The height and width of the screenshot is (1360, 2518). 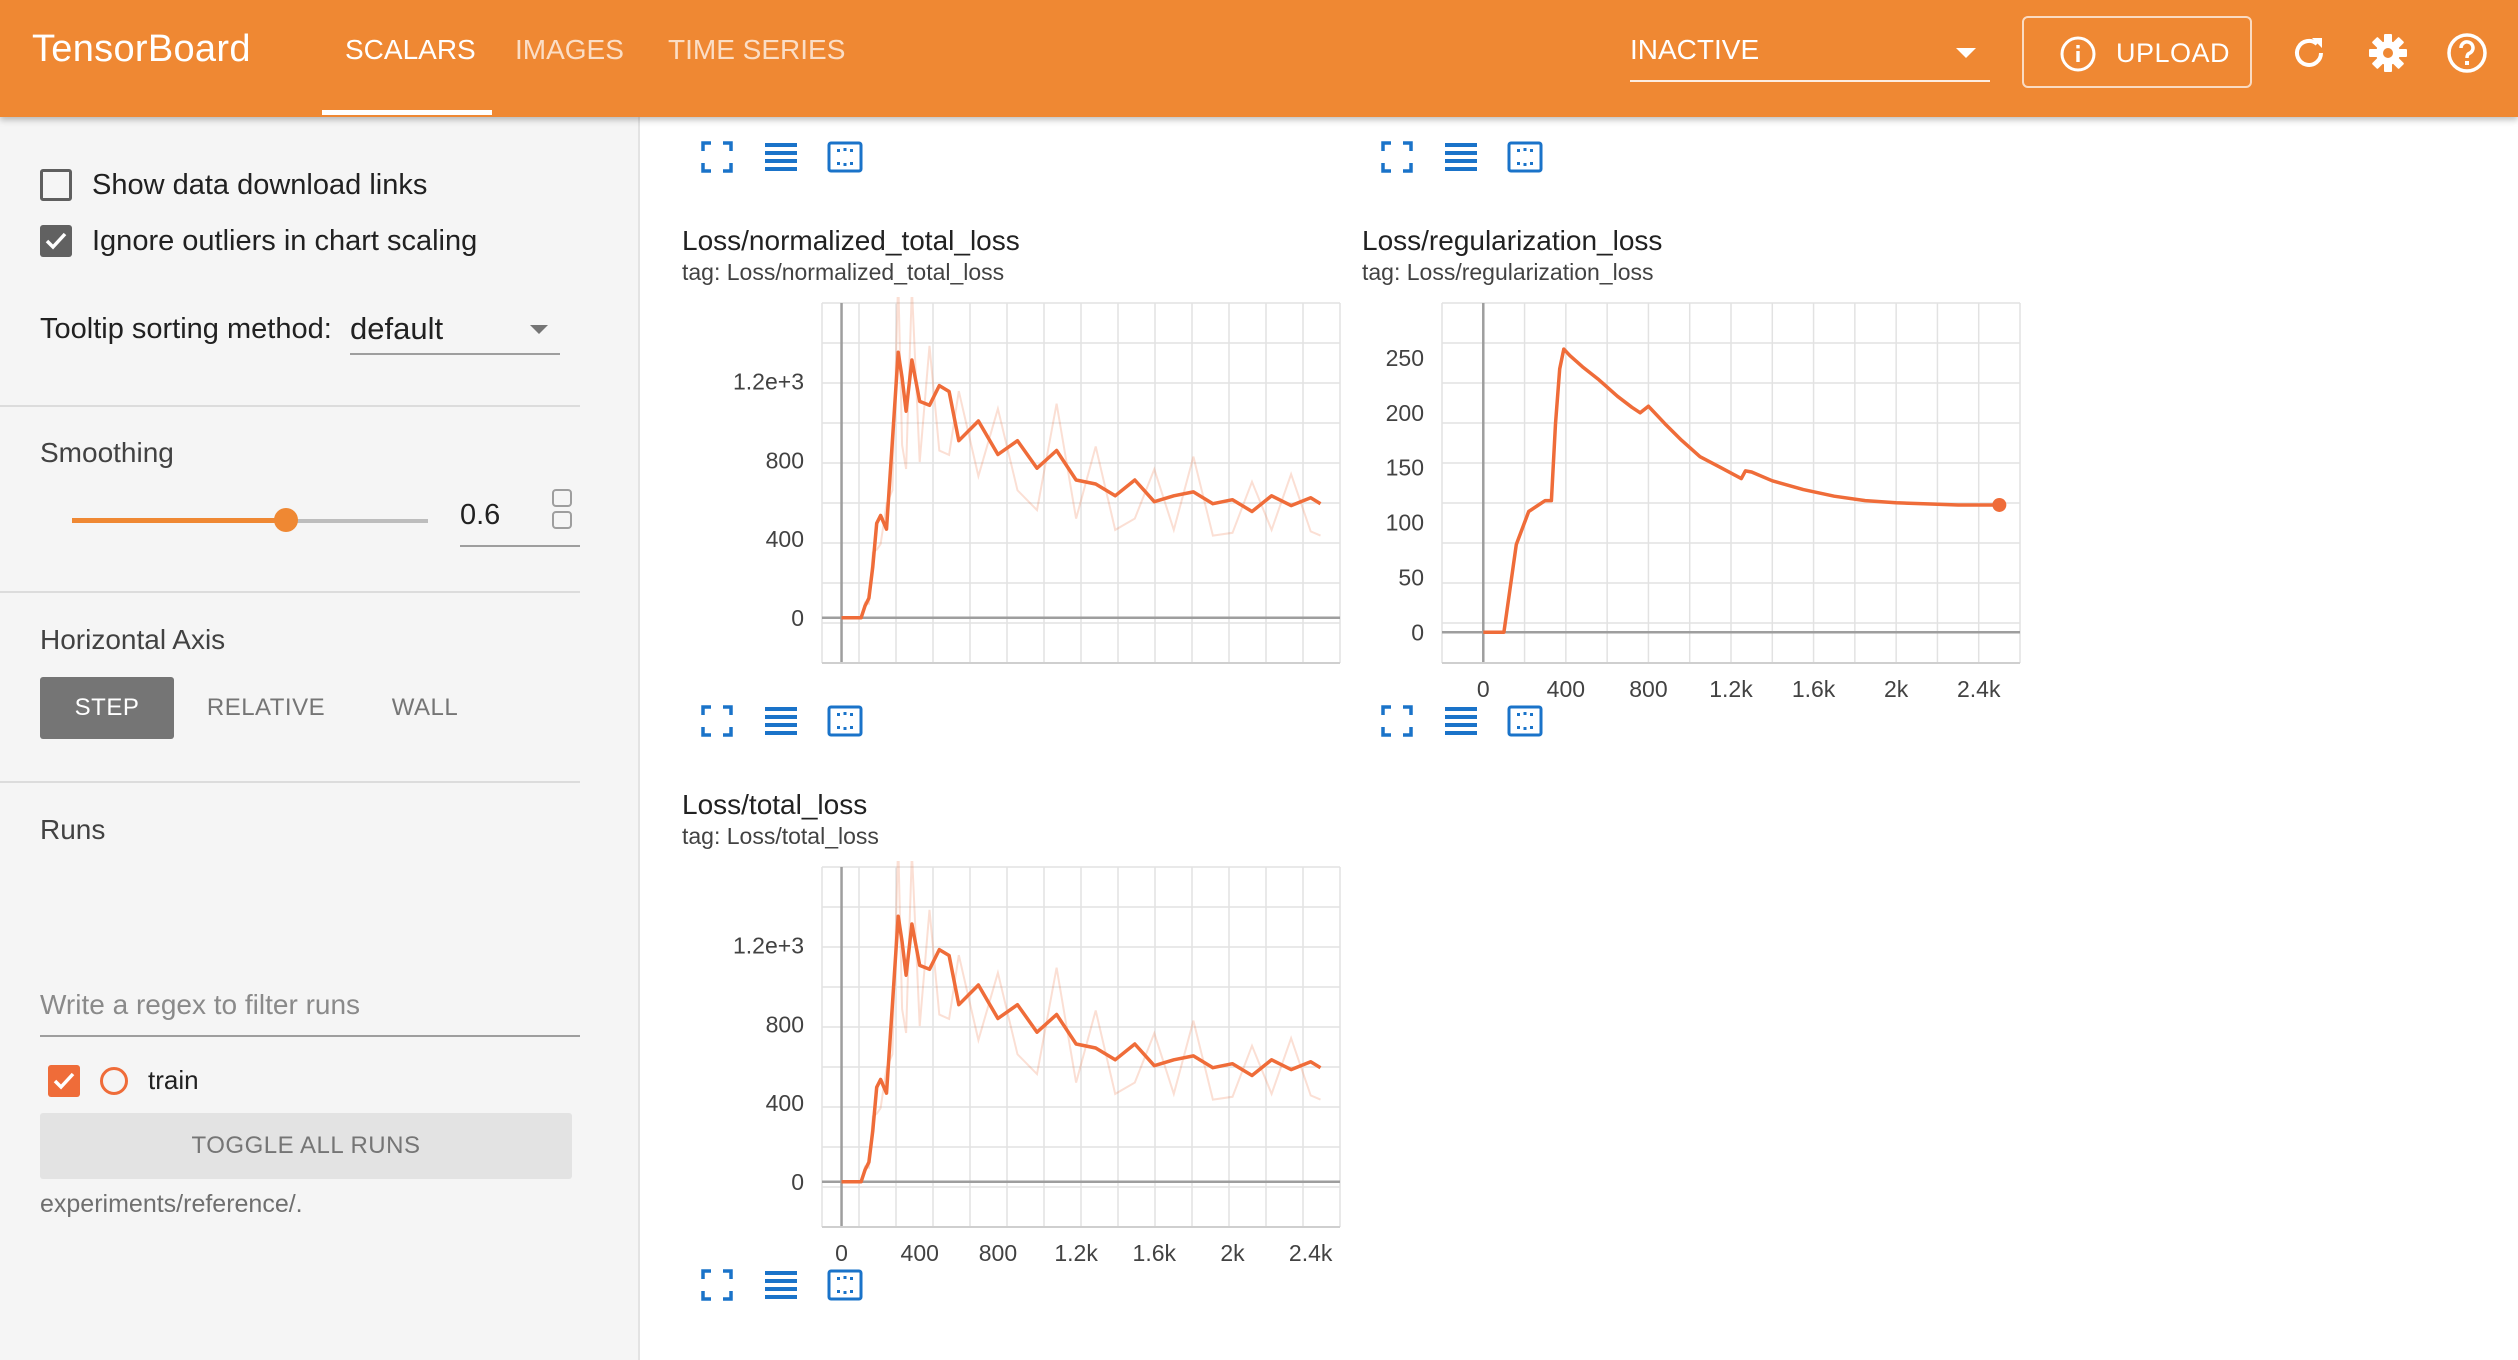 I want to click on show-download-links-label: Show data download links, so click(x=260, y=185).